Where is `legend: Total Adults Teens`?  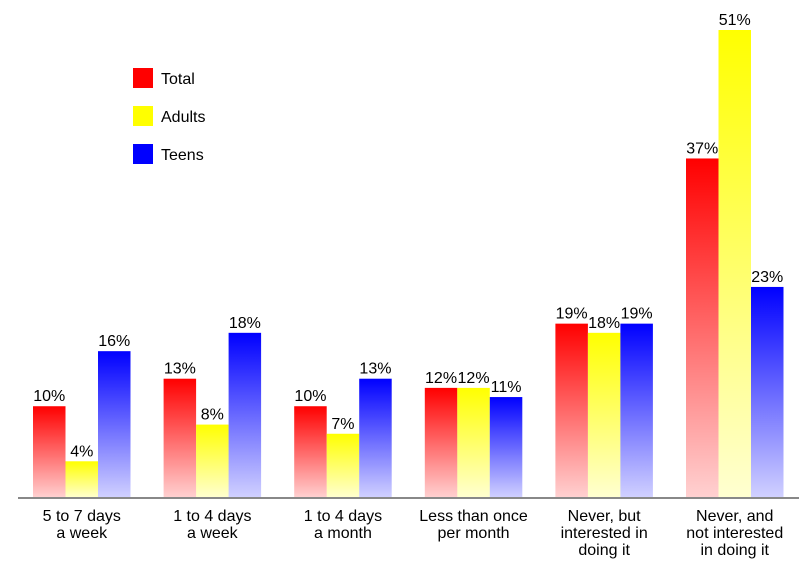
legend: Total Adults Teens is located at coordinates (169, 116).